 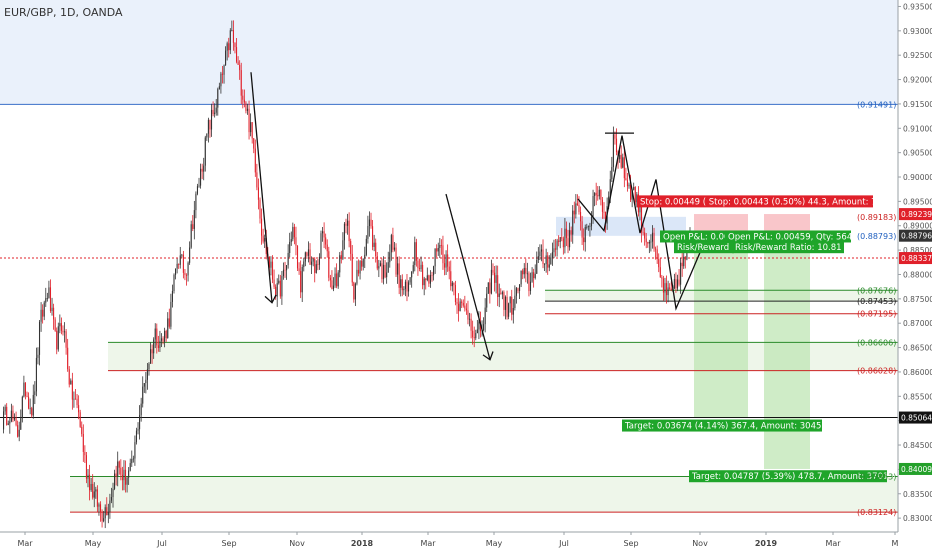 I want to click on price-label-5: 0.88337, so click(x=916, y=258).